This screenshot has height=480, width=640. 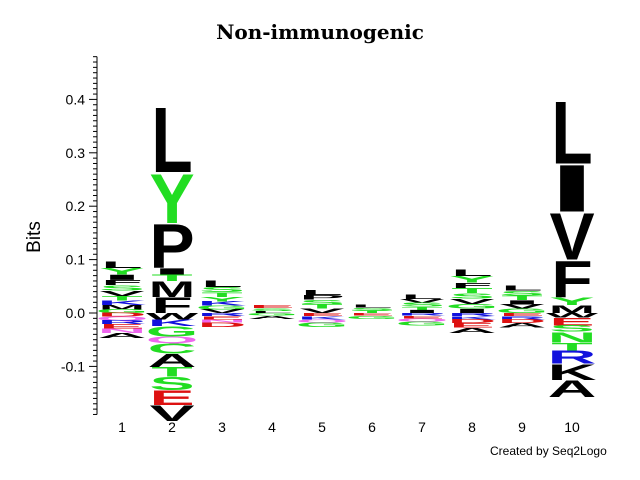 What do you see at coordinates (272, 427) in the screenshot?
I see `x-tick-label-4: 4` at bounding box center [272, 427].